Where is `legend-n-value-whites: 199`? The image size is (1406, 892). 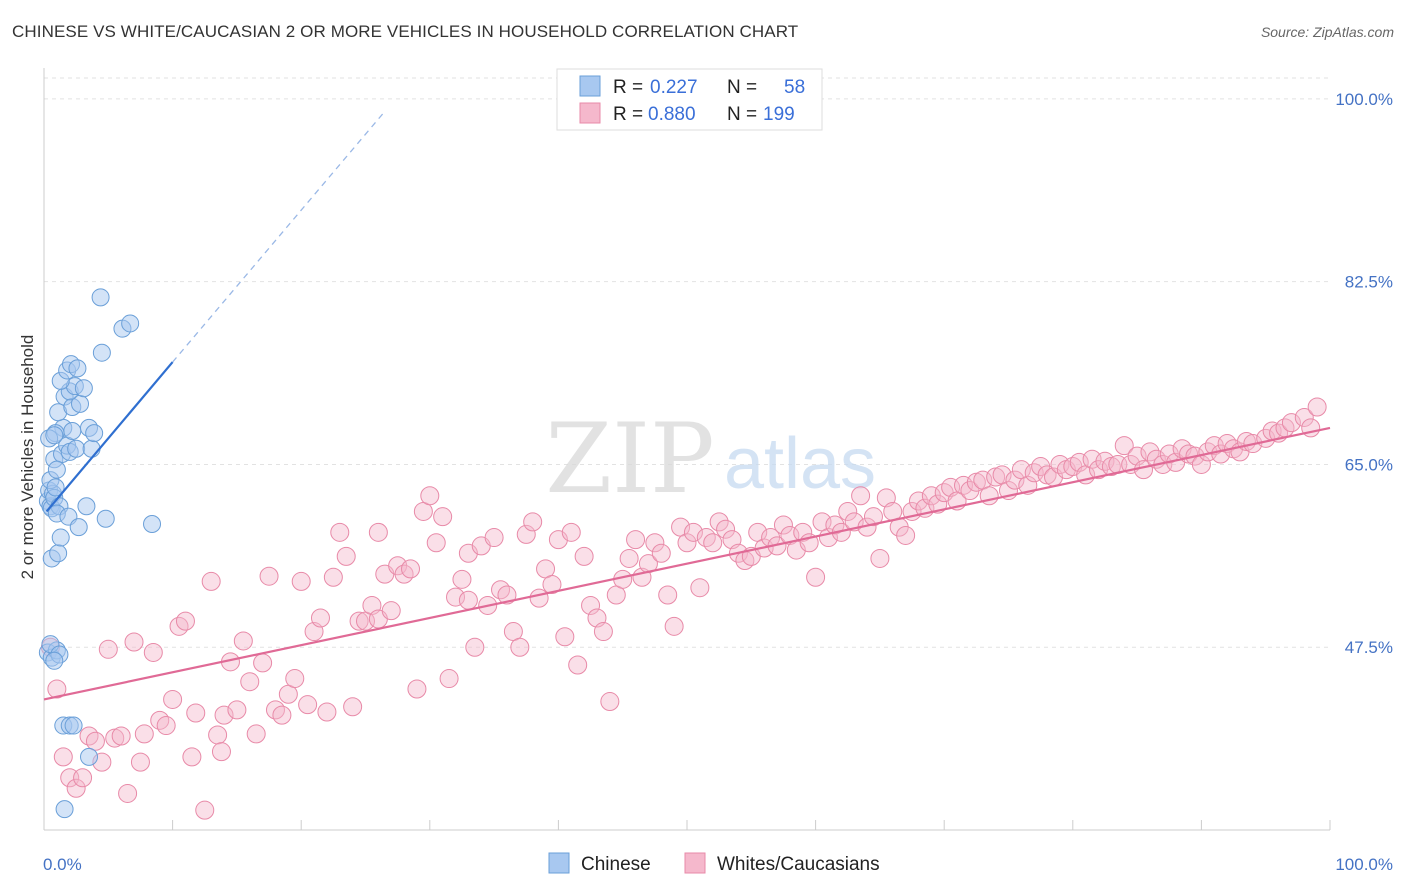 legend-n-value-whites: 199 is located at coordinates (779, 114).